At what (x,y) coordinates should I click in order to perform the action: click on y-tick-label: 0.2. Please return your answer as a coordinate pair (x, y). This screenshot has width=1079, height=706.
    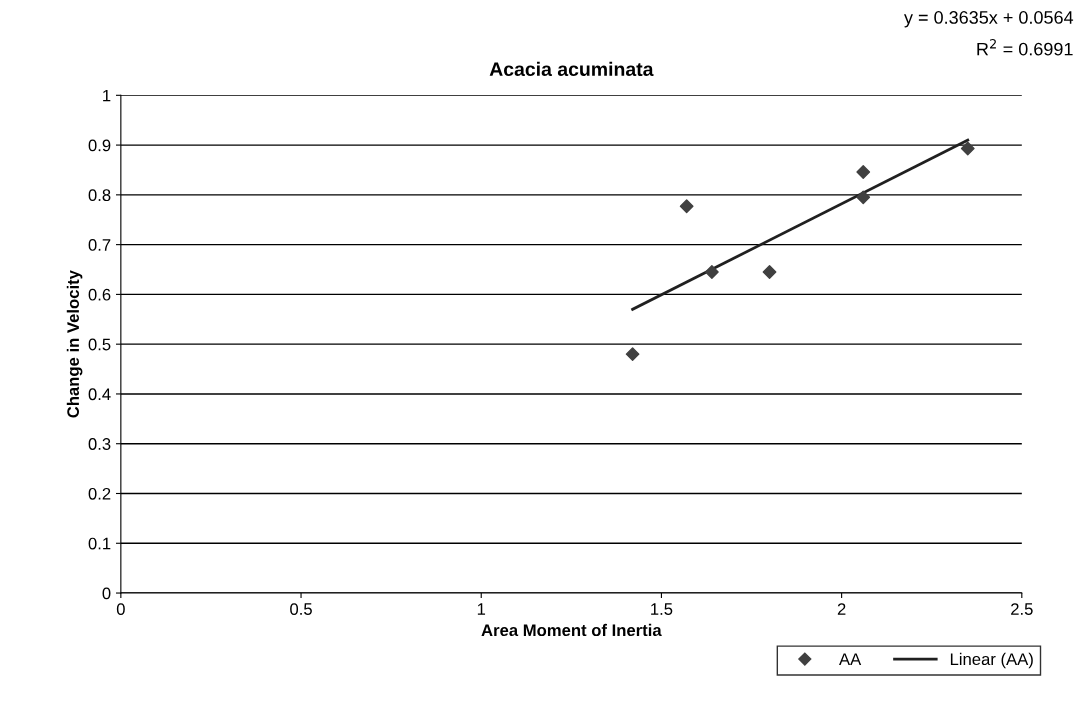
    Looking at the image, I should click on (99, 493).